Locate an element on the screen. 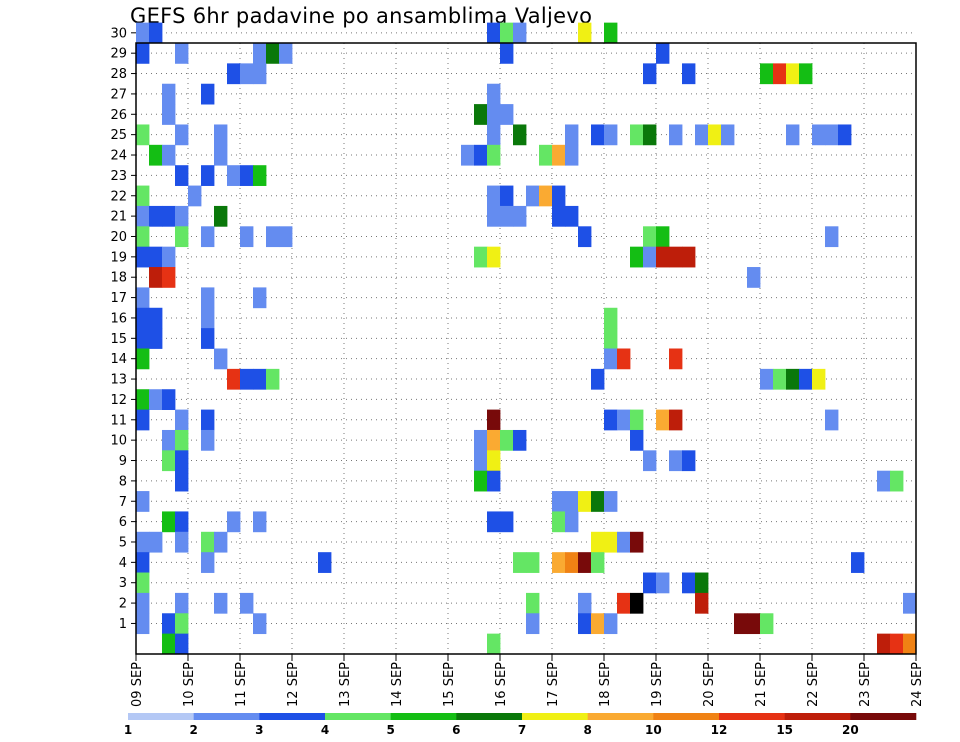 This screenshot has width=960, height=742. y-tick-label: 17 is located at coordinates (118, 298).